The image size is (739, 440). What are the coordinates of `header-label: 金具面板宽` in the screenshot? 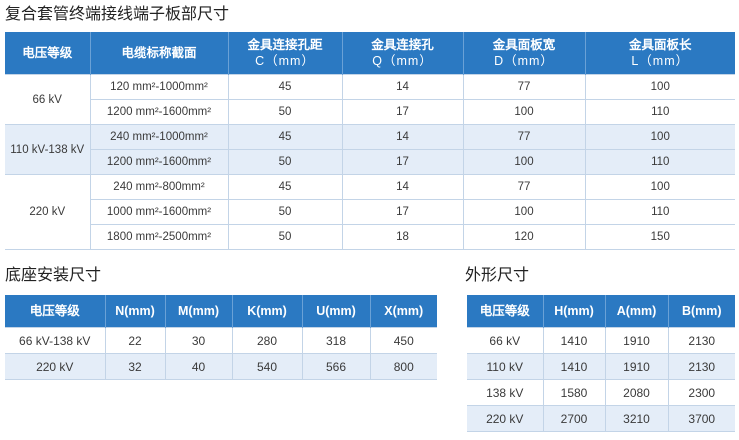 It's located at (524, 45).